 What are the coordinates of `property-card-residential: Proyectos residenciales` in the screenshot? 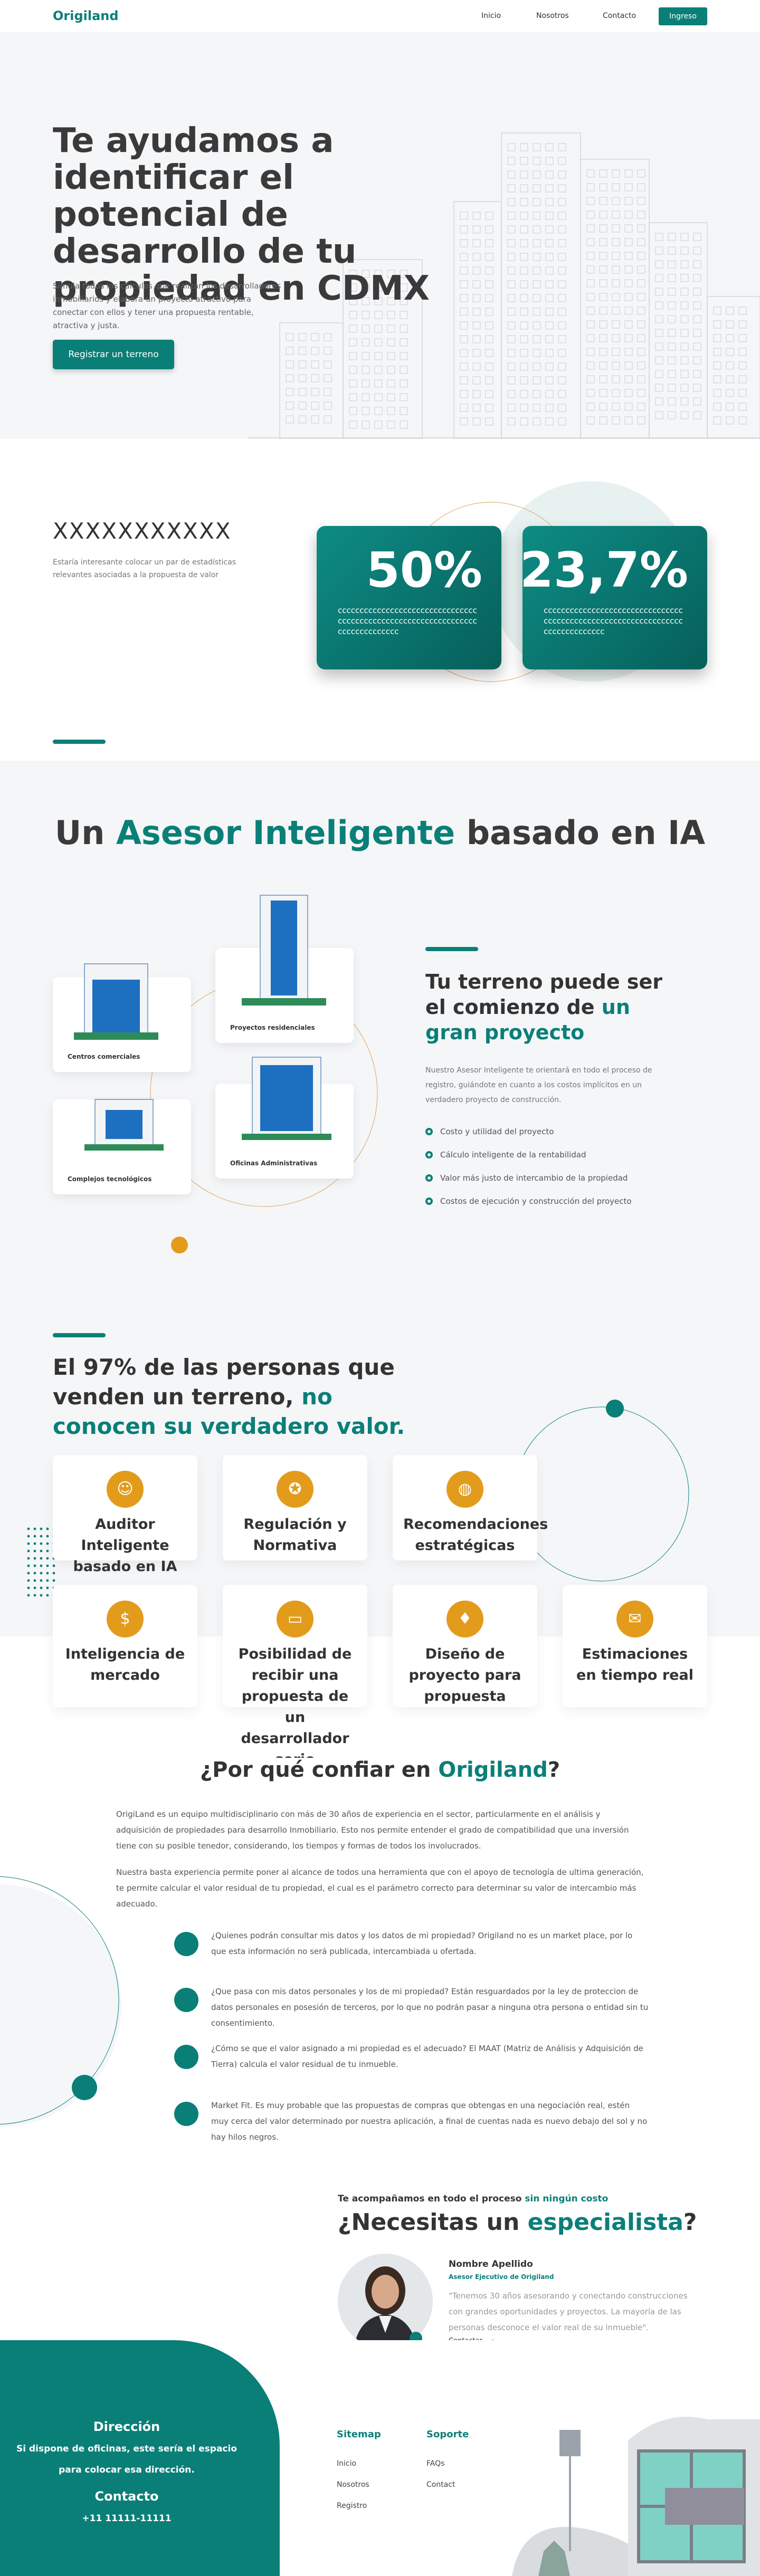 It's located at (284, 969).